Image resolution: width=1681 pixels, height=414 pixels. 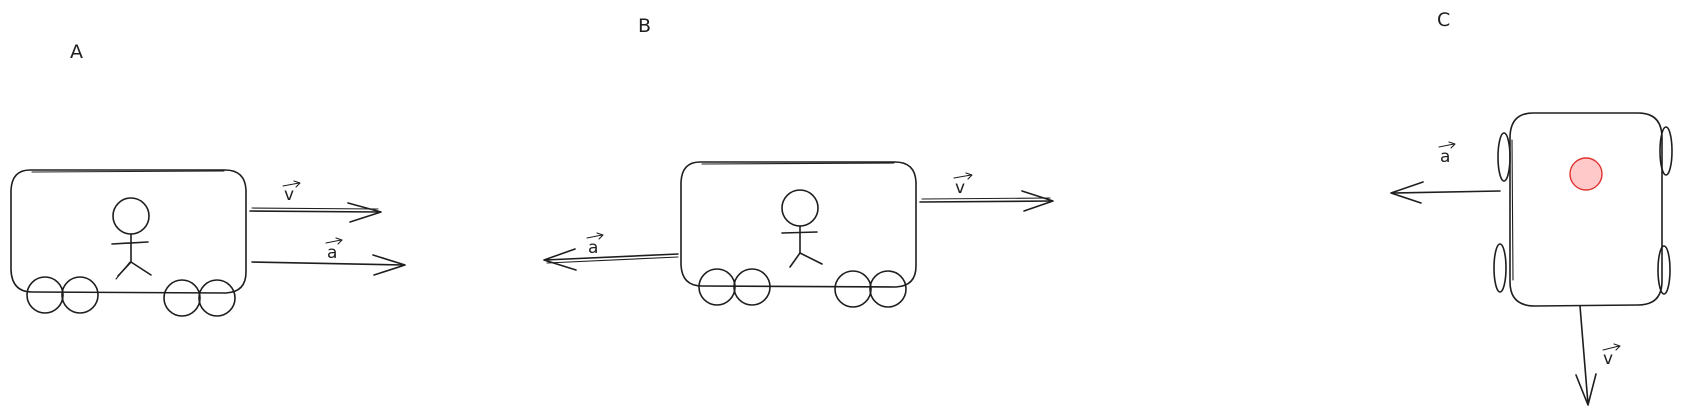 What do you see at coordinates (328, 265) in the screenshot?
I see `panel-a-a-arrow` at bounding box center [328, 265].